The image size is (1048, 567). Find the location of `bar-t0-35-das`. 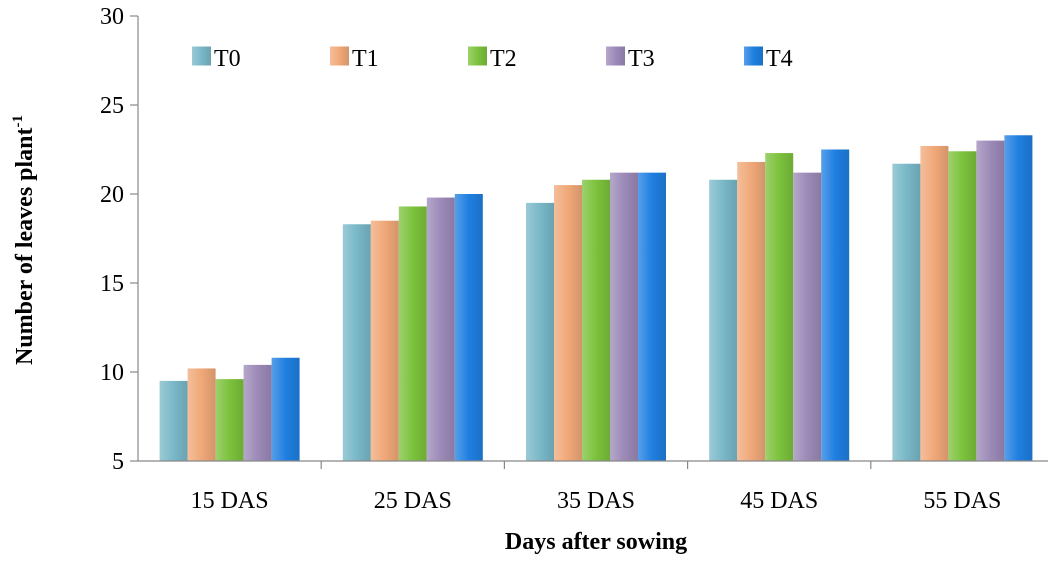

bar-t0-35-das is located at coordinates (540, 331).